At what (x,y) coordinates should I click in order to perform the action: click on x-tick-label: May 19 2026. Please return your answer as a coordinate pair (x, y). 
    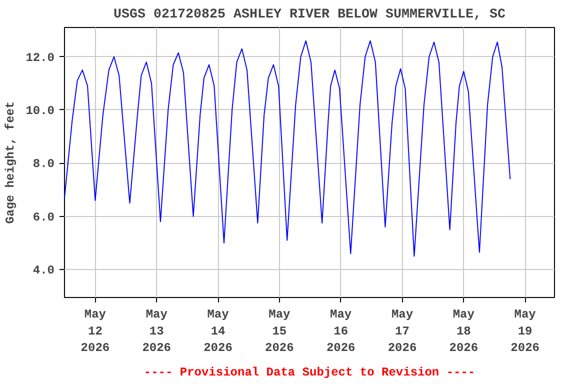
    Looking at the image, I should click on (525, 332).